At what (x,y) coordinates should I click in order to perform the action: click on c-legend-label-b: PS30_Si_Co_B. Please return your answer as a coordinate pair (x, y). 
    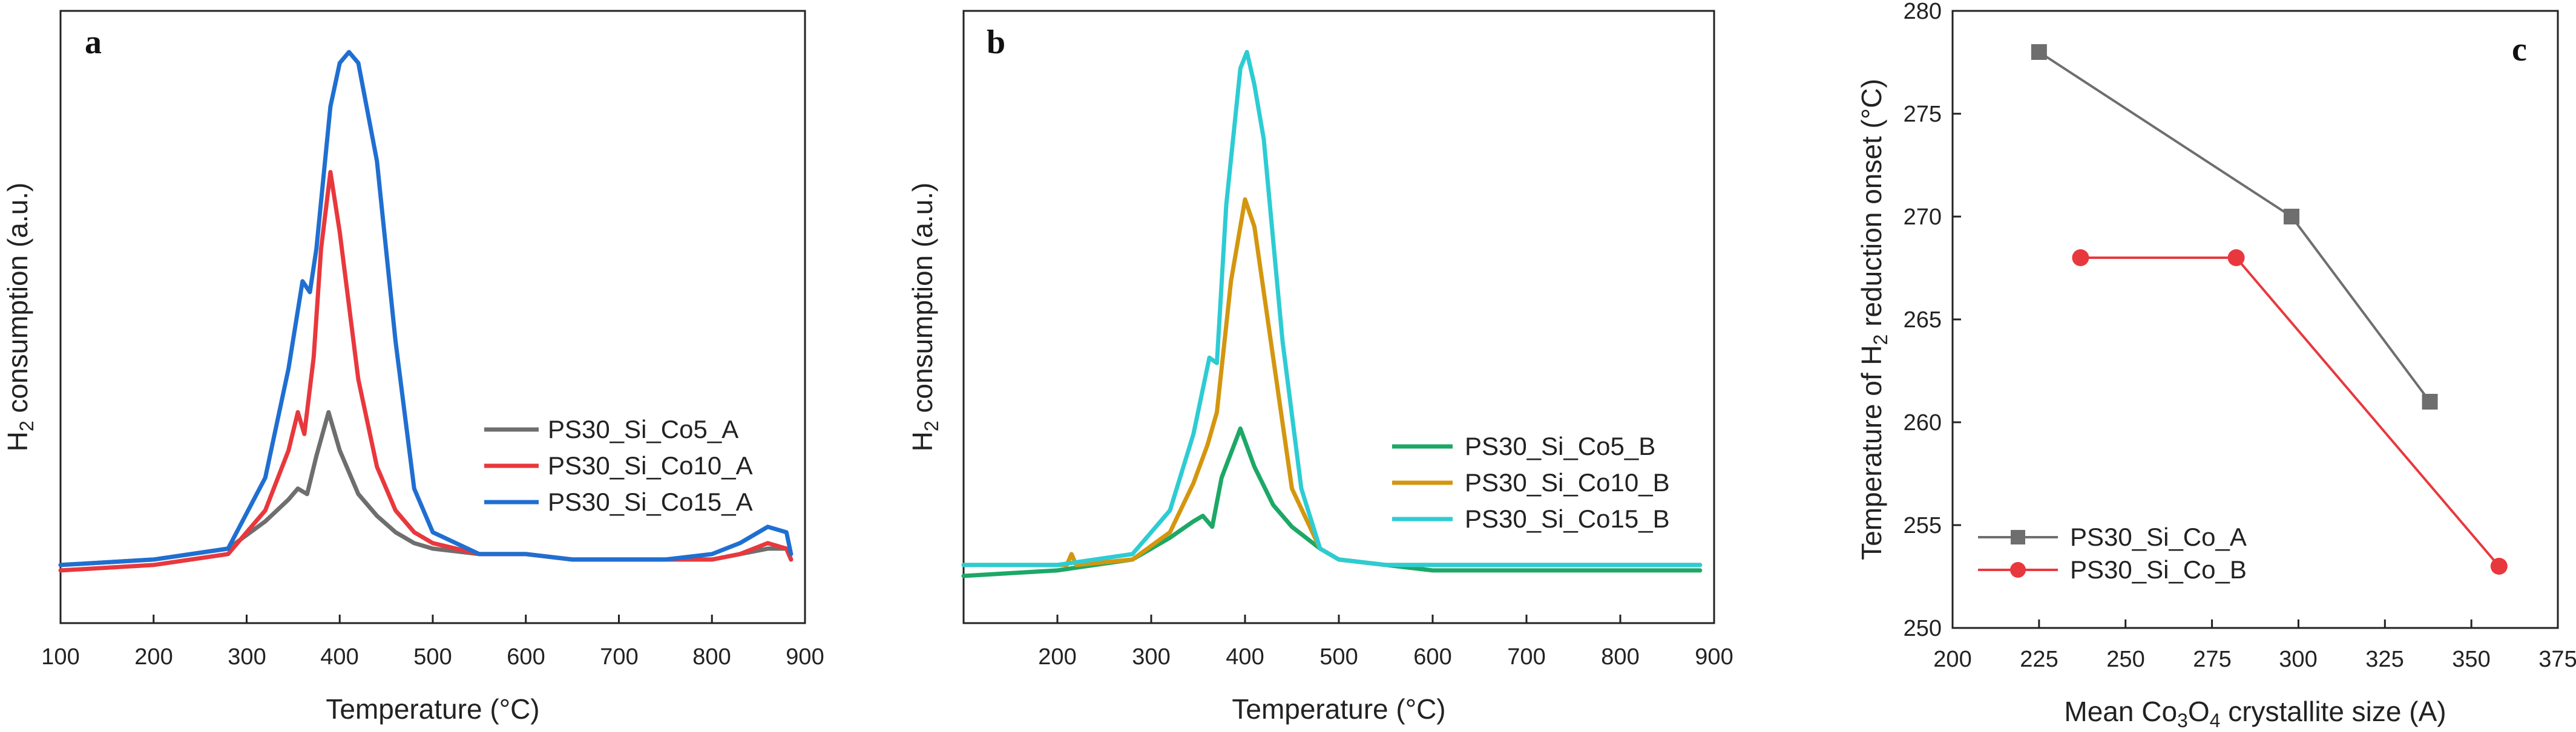
    Looking at the image, I should click on (2158, 569).